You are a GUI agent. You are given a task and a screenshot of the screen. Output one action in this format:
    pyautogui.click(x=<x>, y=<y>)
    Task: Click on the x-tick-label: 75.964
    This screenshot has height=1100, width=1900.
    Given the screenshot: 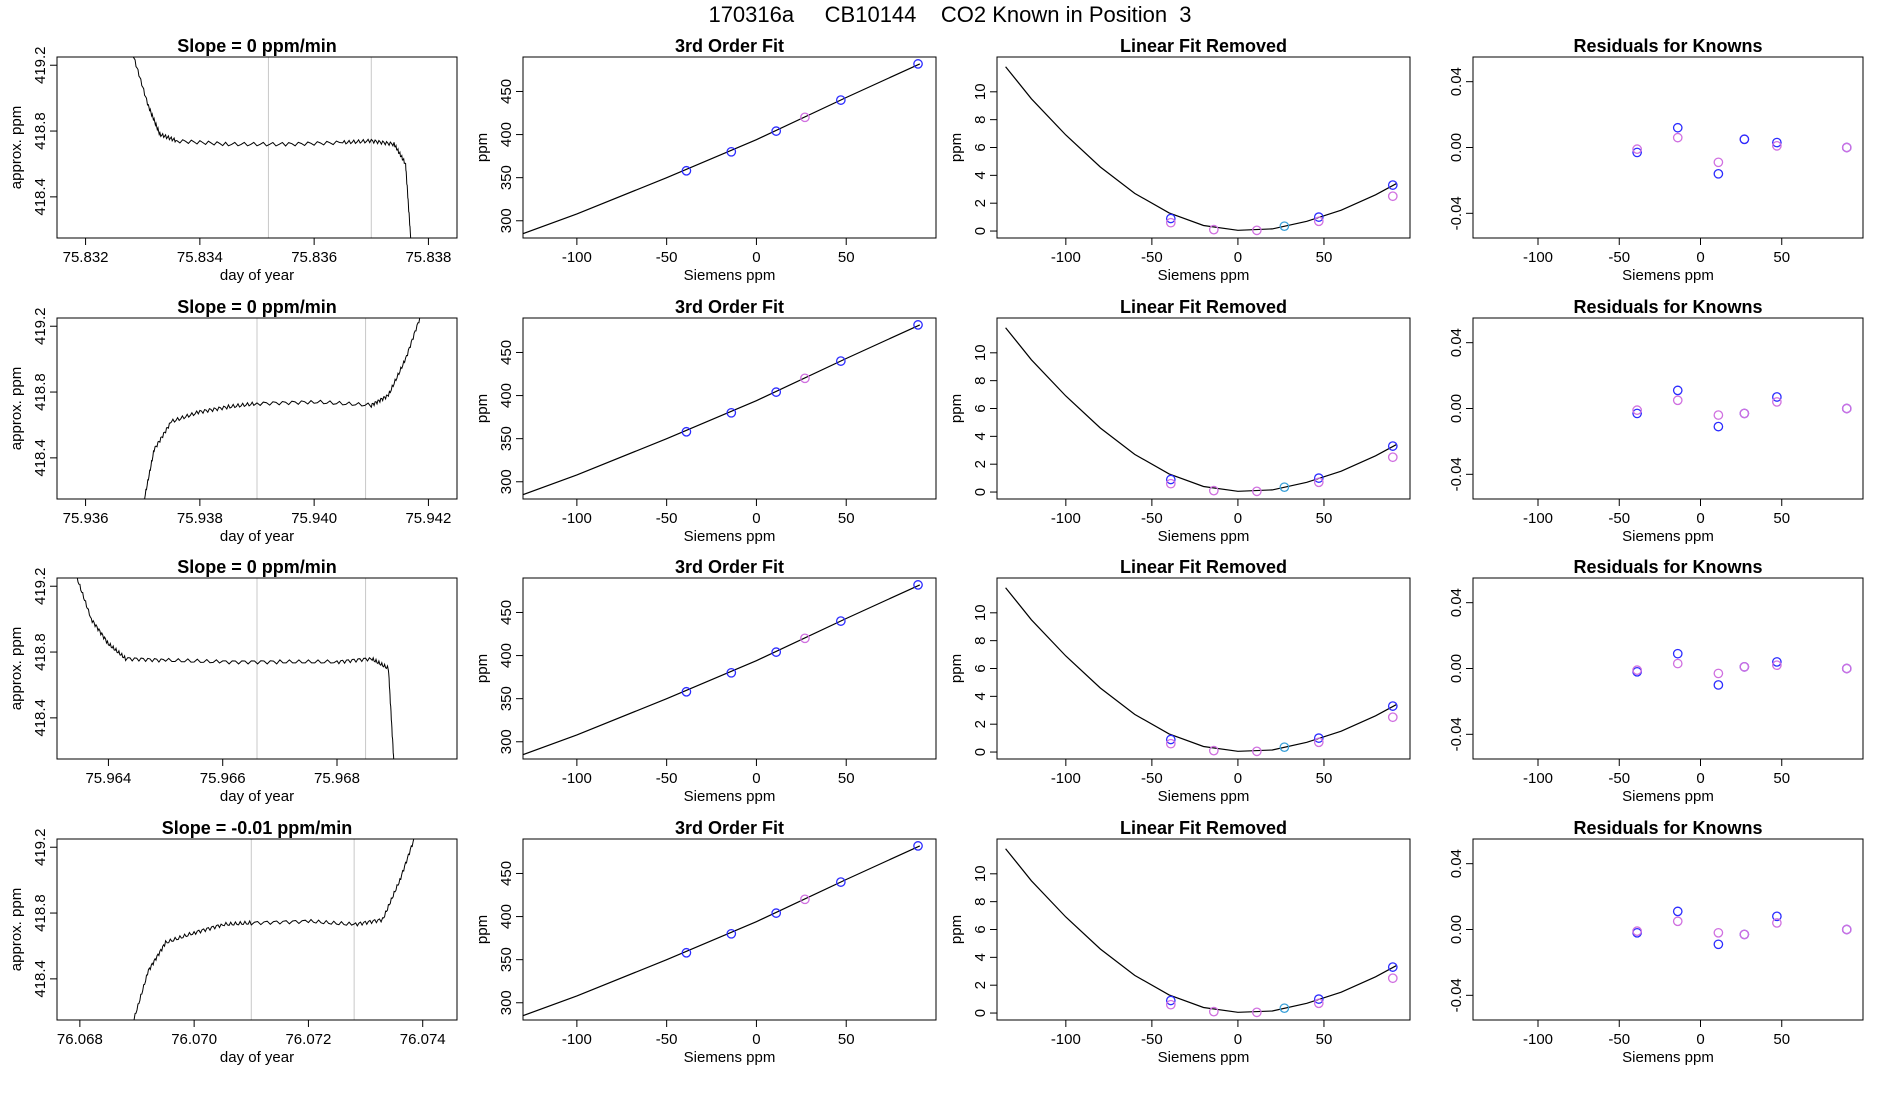 What is the action you would take?
    pyautogui.click(x=108, y=778)
    